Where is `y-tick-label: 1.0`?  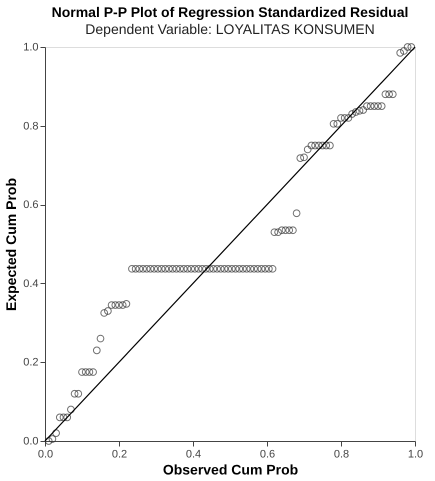 y-tick-label: 1.0 is located at coordinates (30, 48).